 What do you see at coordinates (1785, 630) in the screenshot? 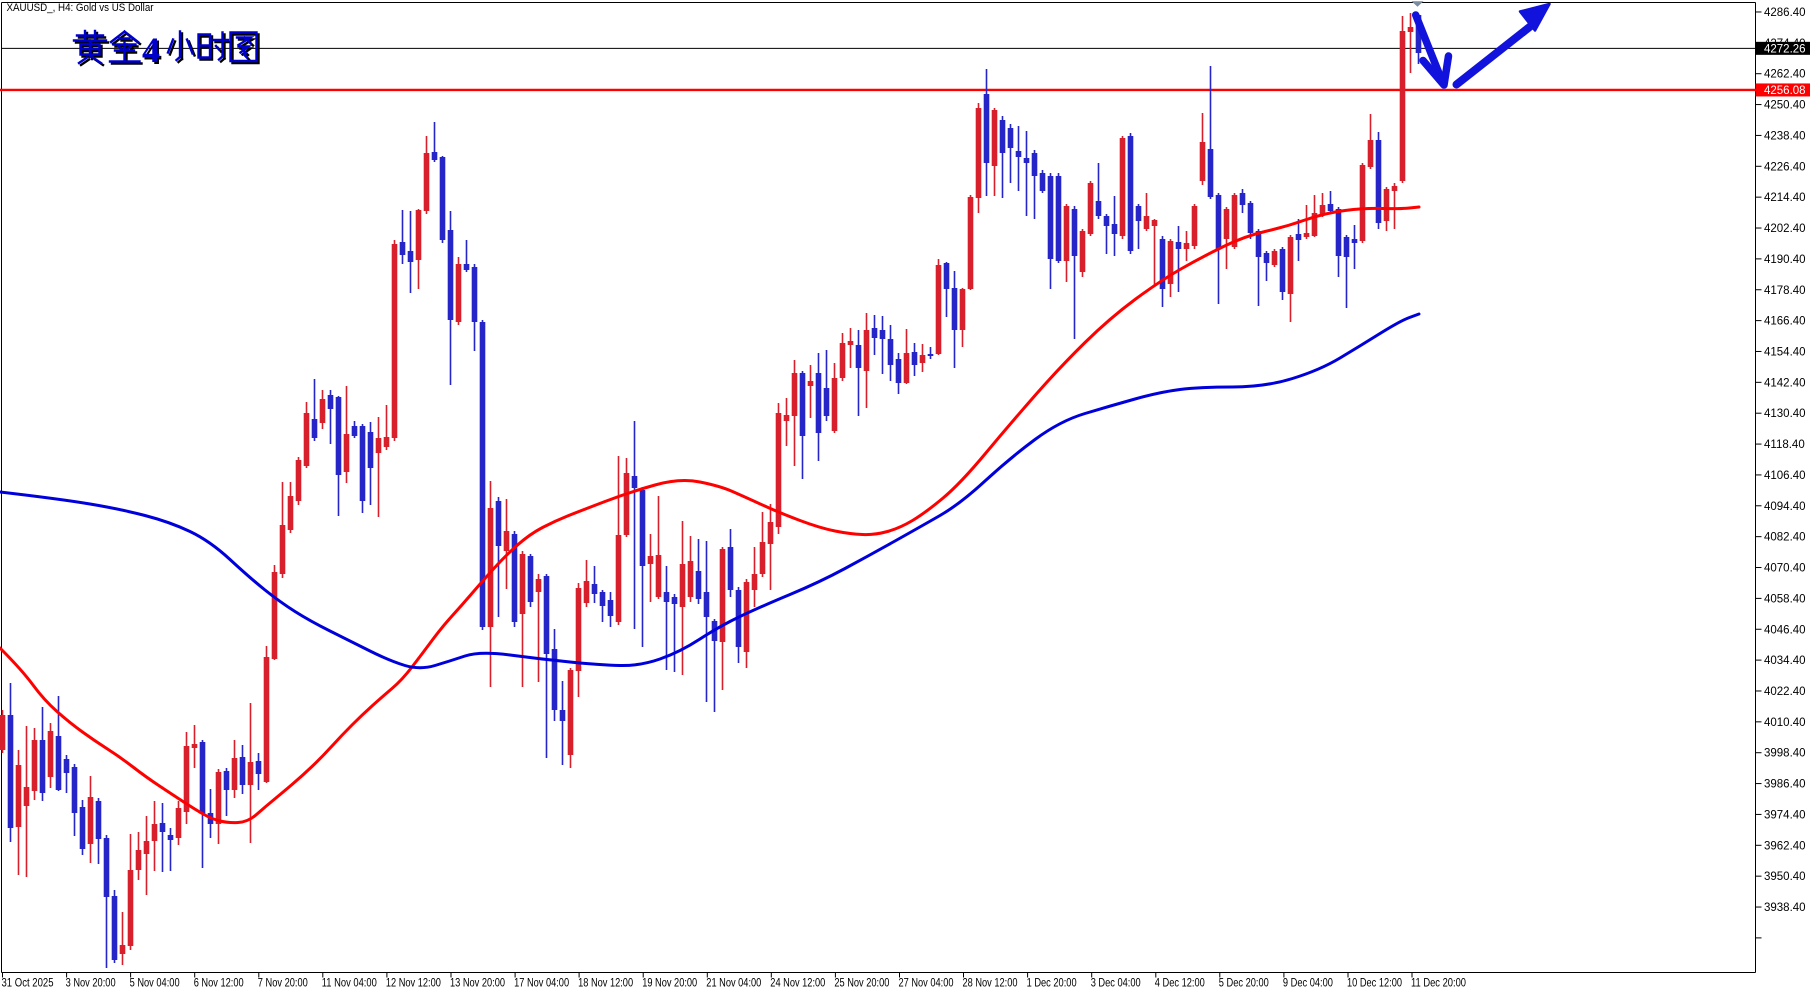
I see `svg-text: 4046.40` at bounding box center [1785, 630].